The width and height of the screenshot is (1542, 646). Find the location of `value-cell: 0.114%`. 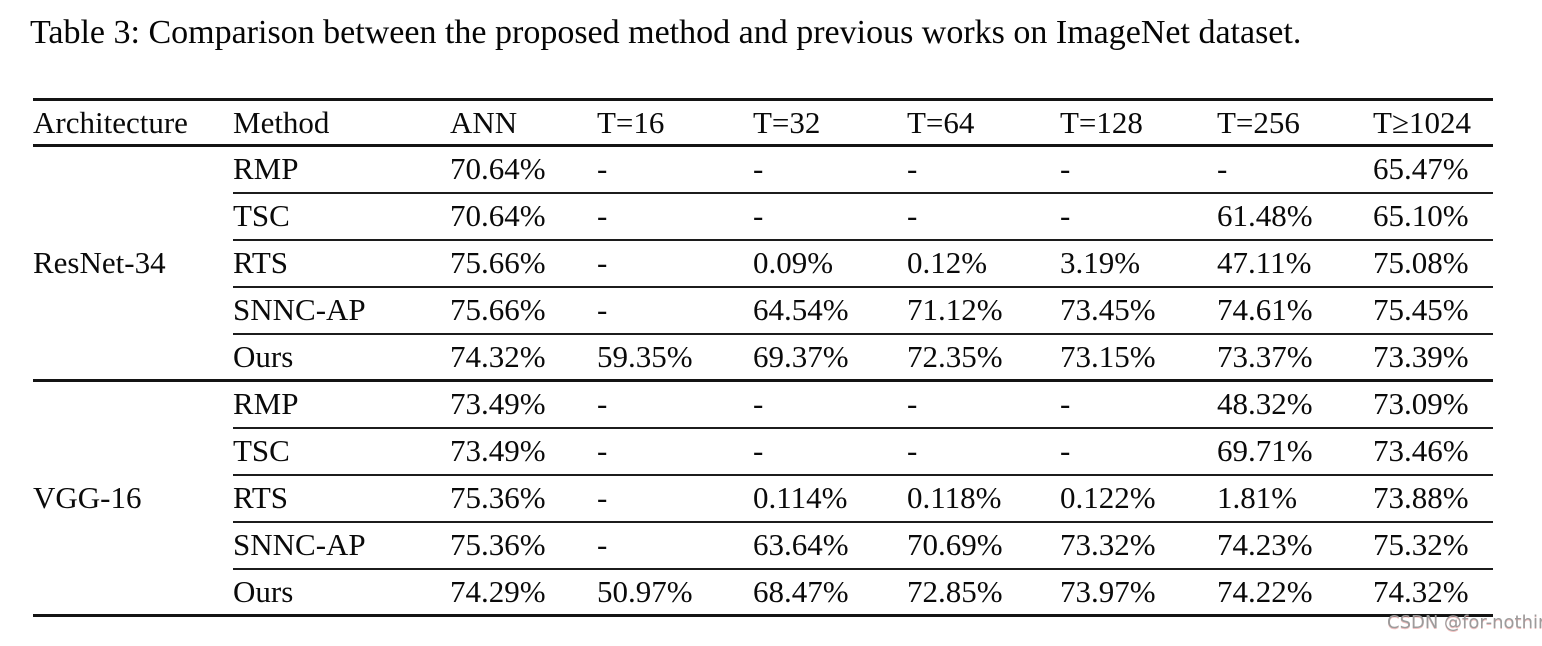

value-cell: 0.114% is located at coordinates (830, 498).